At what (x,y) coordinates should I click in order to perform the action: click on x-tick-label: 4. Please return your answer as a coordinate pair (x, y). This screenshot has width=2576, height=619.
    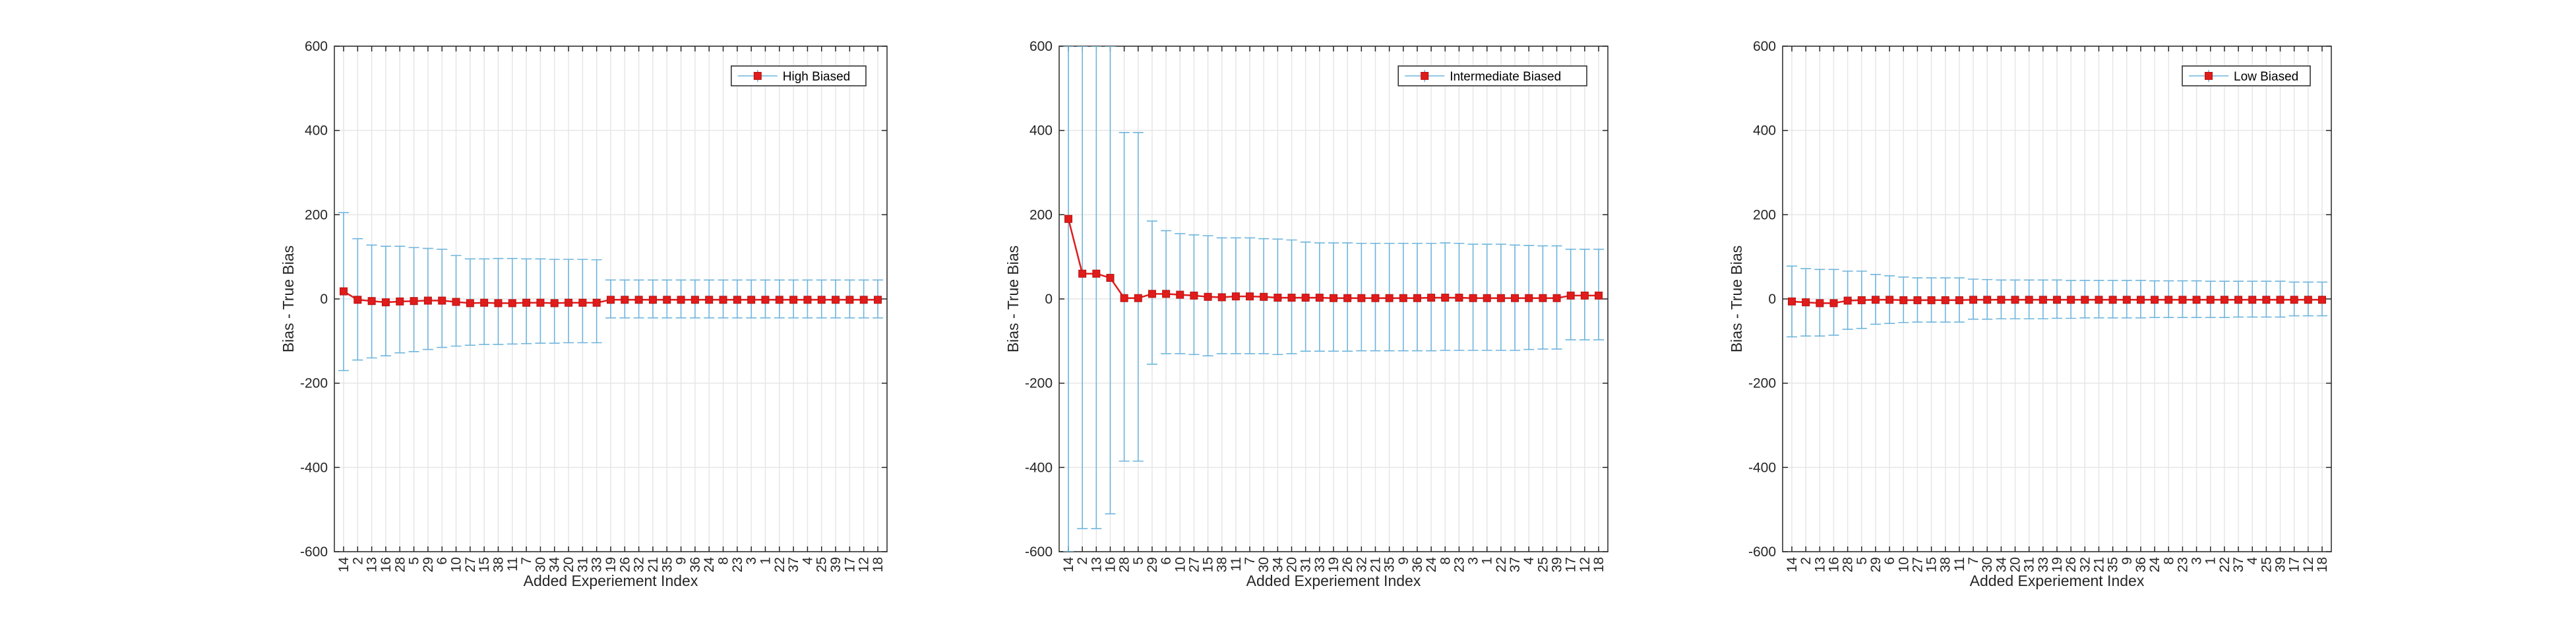
    Looking at the image, I should click on (1529, 561).